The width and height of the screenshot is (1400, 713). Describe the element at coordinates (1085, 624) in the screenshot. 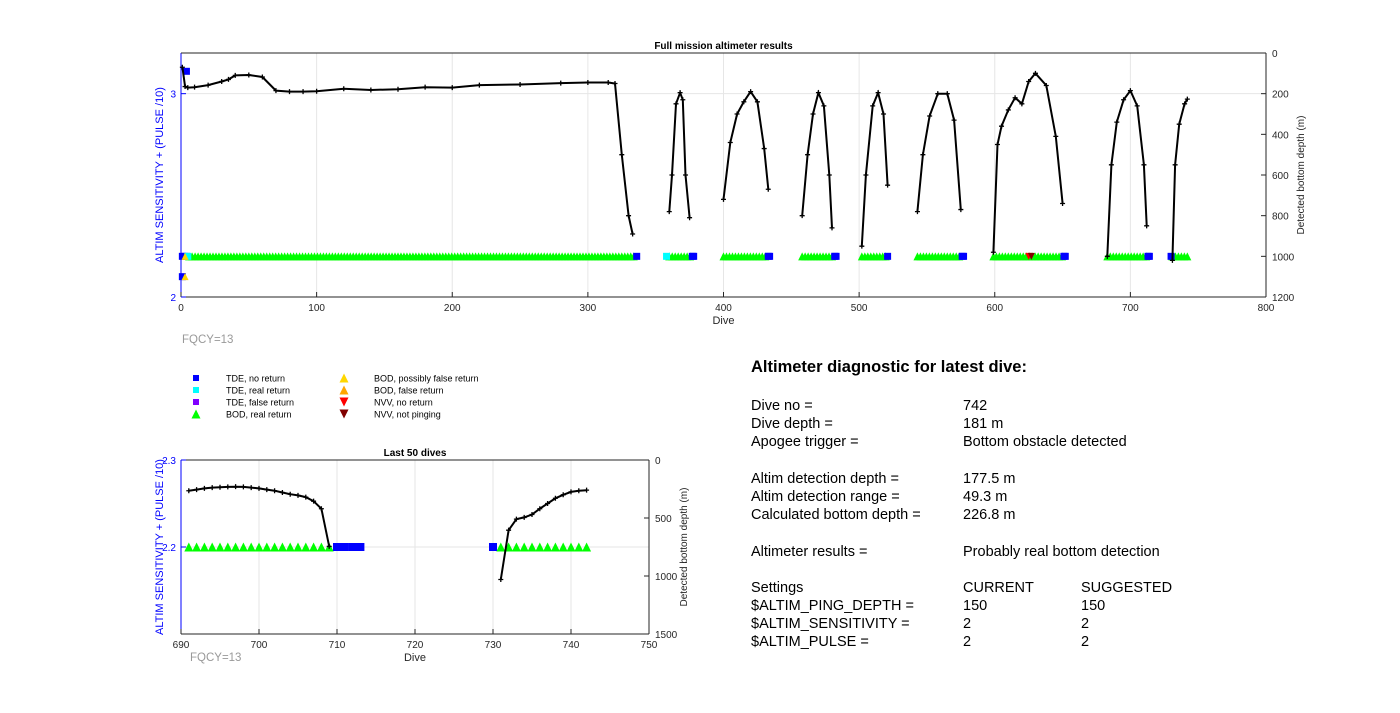

I see `setting-suggested: 2` at that location.